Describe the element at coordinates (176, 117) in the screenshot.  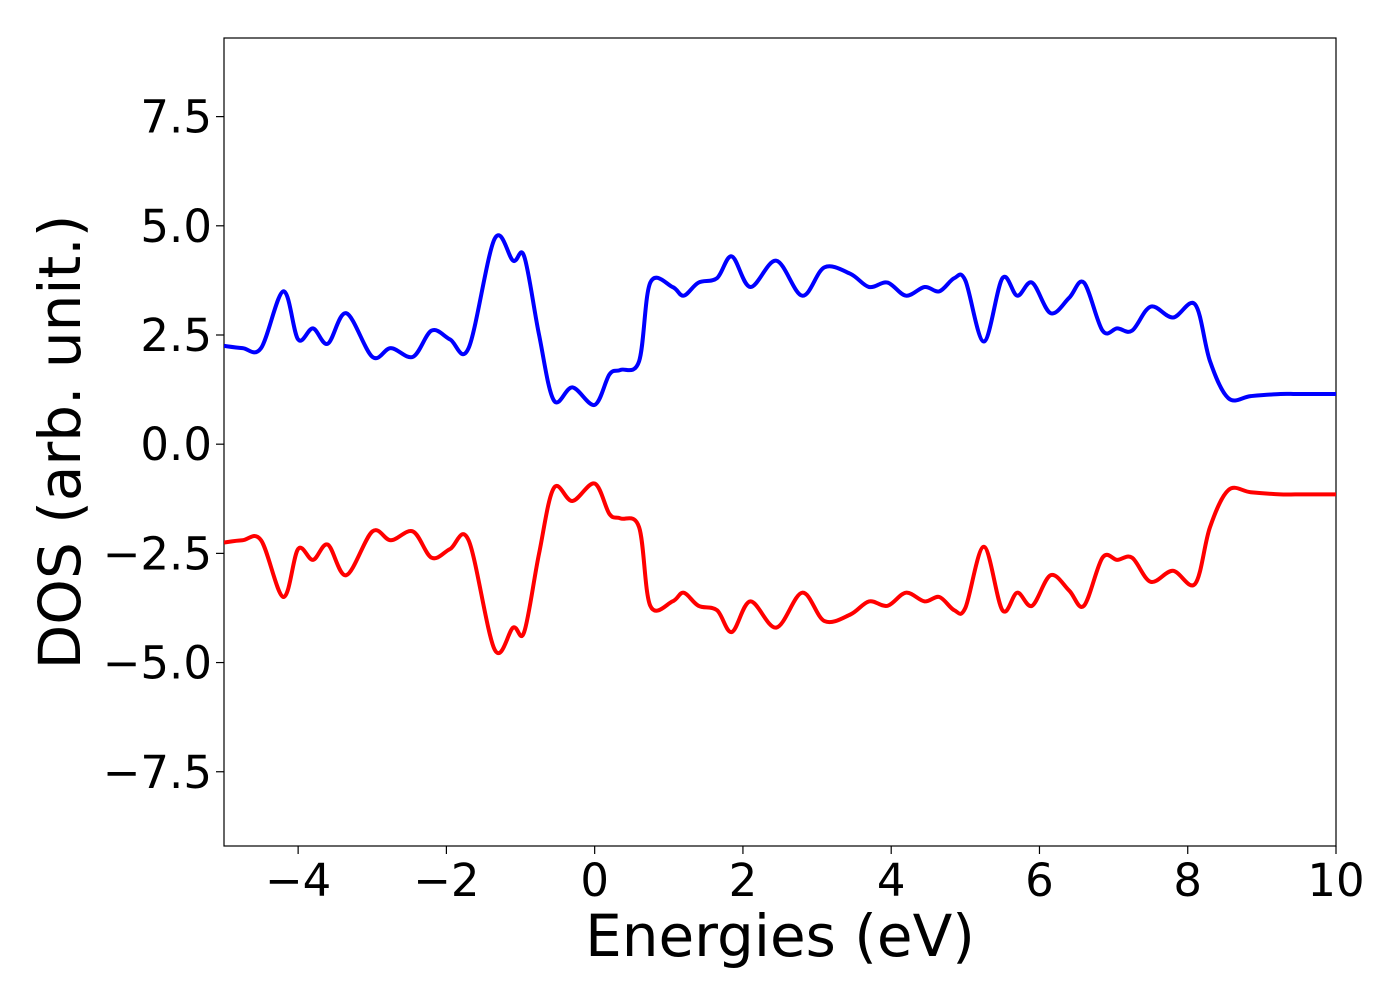
I see `y-tick-label: 7.5` at that location.